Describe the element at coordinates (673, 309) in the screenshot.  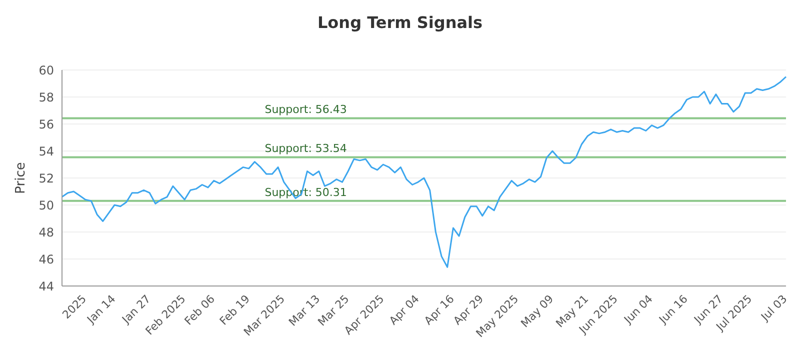
I see `x-tick-label: Jun 16` at that location.